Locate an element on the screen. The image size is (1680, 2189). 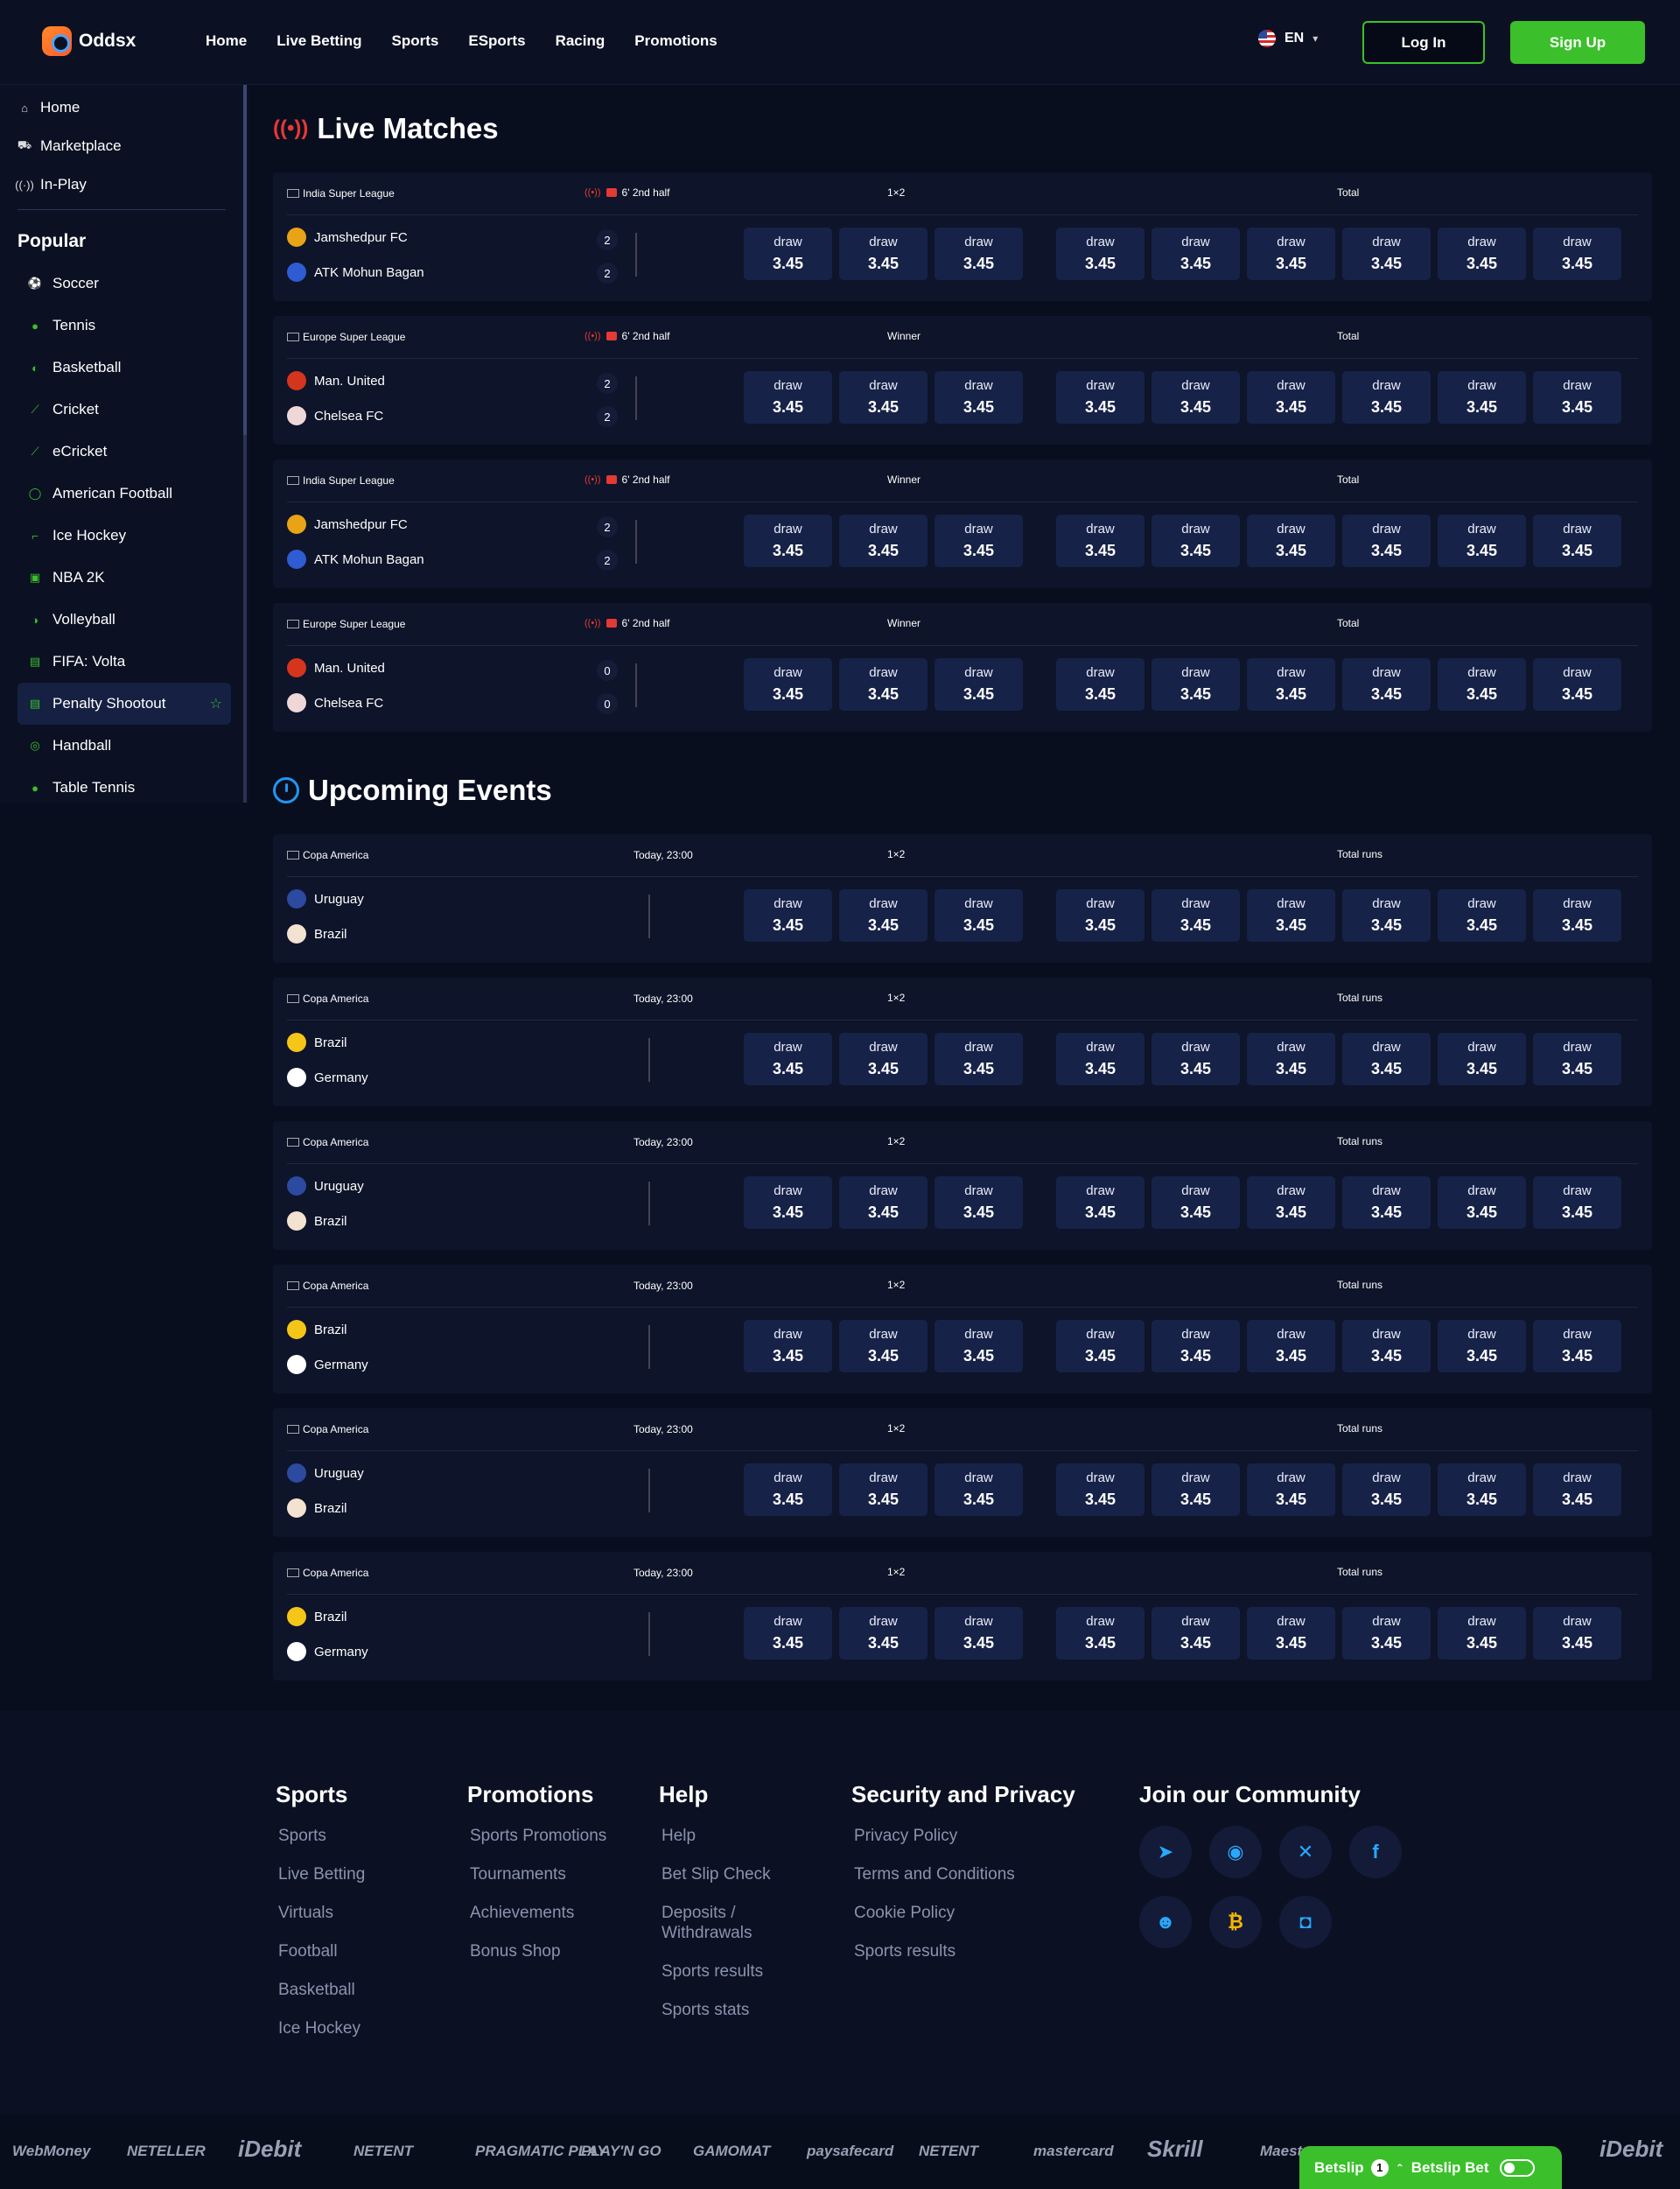
nav-home: Home is located at coordinates (227, 40).